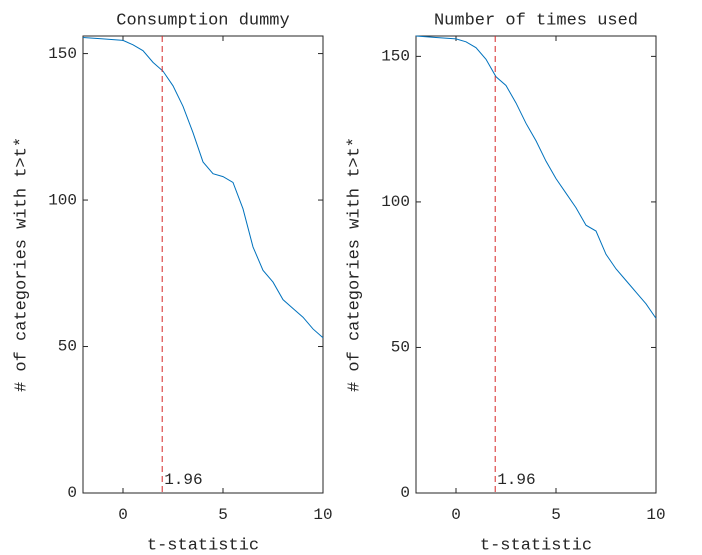 This screenshot has height=555, width=702. What do you see at coordinates (536, 20) in the screenshot?
I see `chart-title: Number of times used` at bounding box center [536, 20].